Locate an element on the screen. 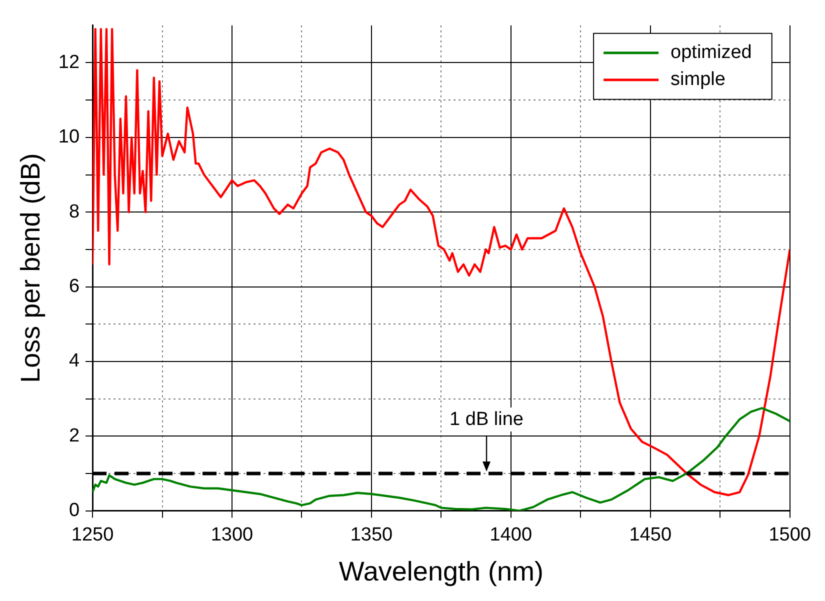 Image resolution: width=825 pixels, height=601 pixels. y-tick-label: 8 is located at coordinates (74, 211).